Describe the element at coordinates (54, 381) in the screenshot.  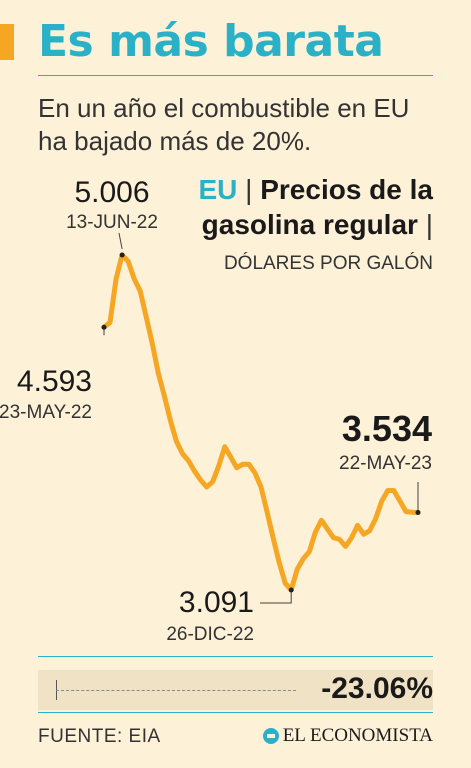
I see `annotation-value-label: 4.593` at that location.